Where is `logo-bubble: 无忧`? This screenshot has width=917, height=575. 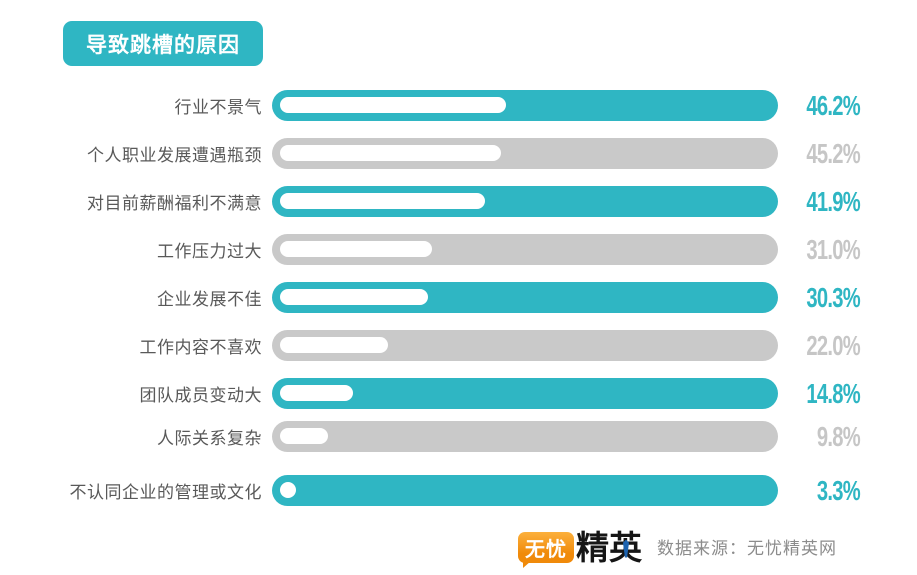
logo-bubble: 无忧 is located at coordinates (546, 549).